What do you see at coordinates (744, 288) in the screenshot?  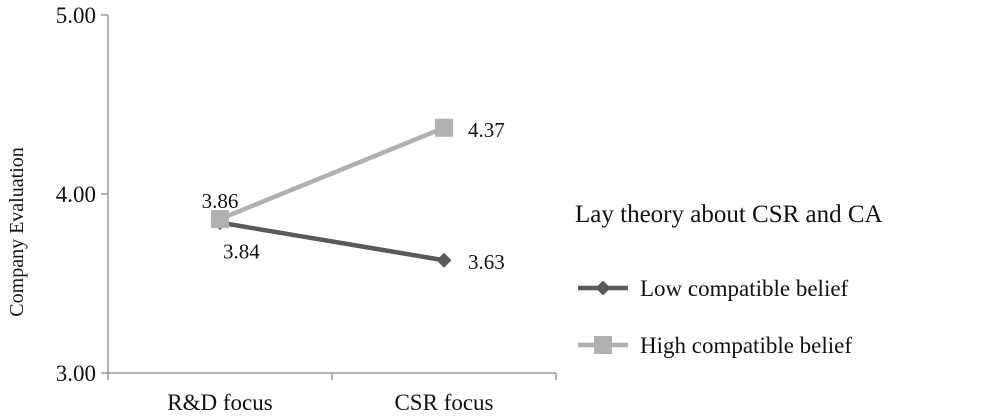 I see `legend-item-label: Low compatible belief` at bounding box center [744, 288].